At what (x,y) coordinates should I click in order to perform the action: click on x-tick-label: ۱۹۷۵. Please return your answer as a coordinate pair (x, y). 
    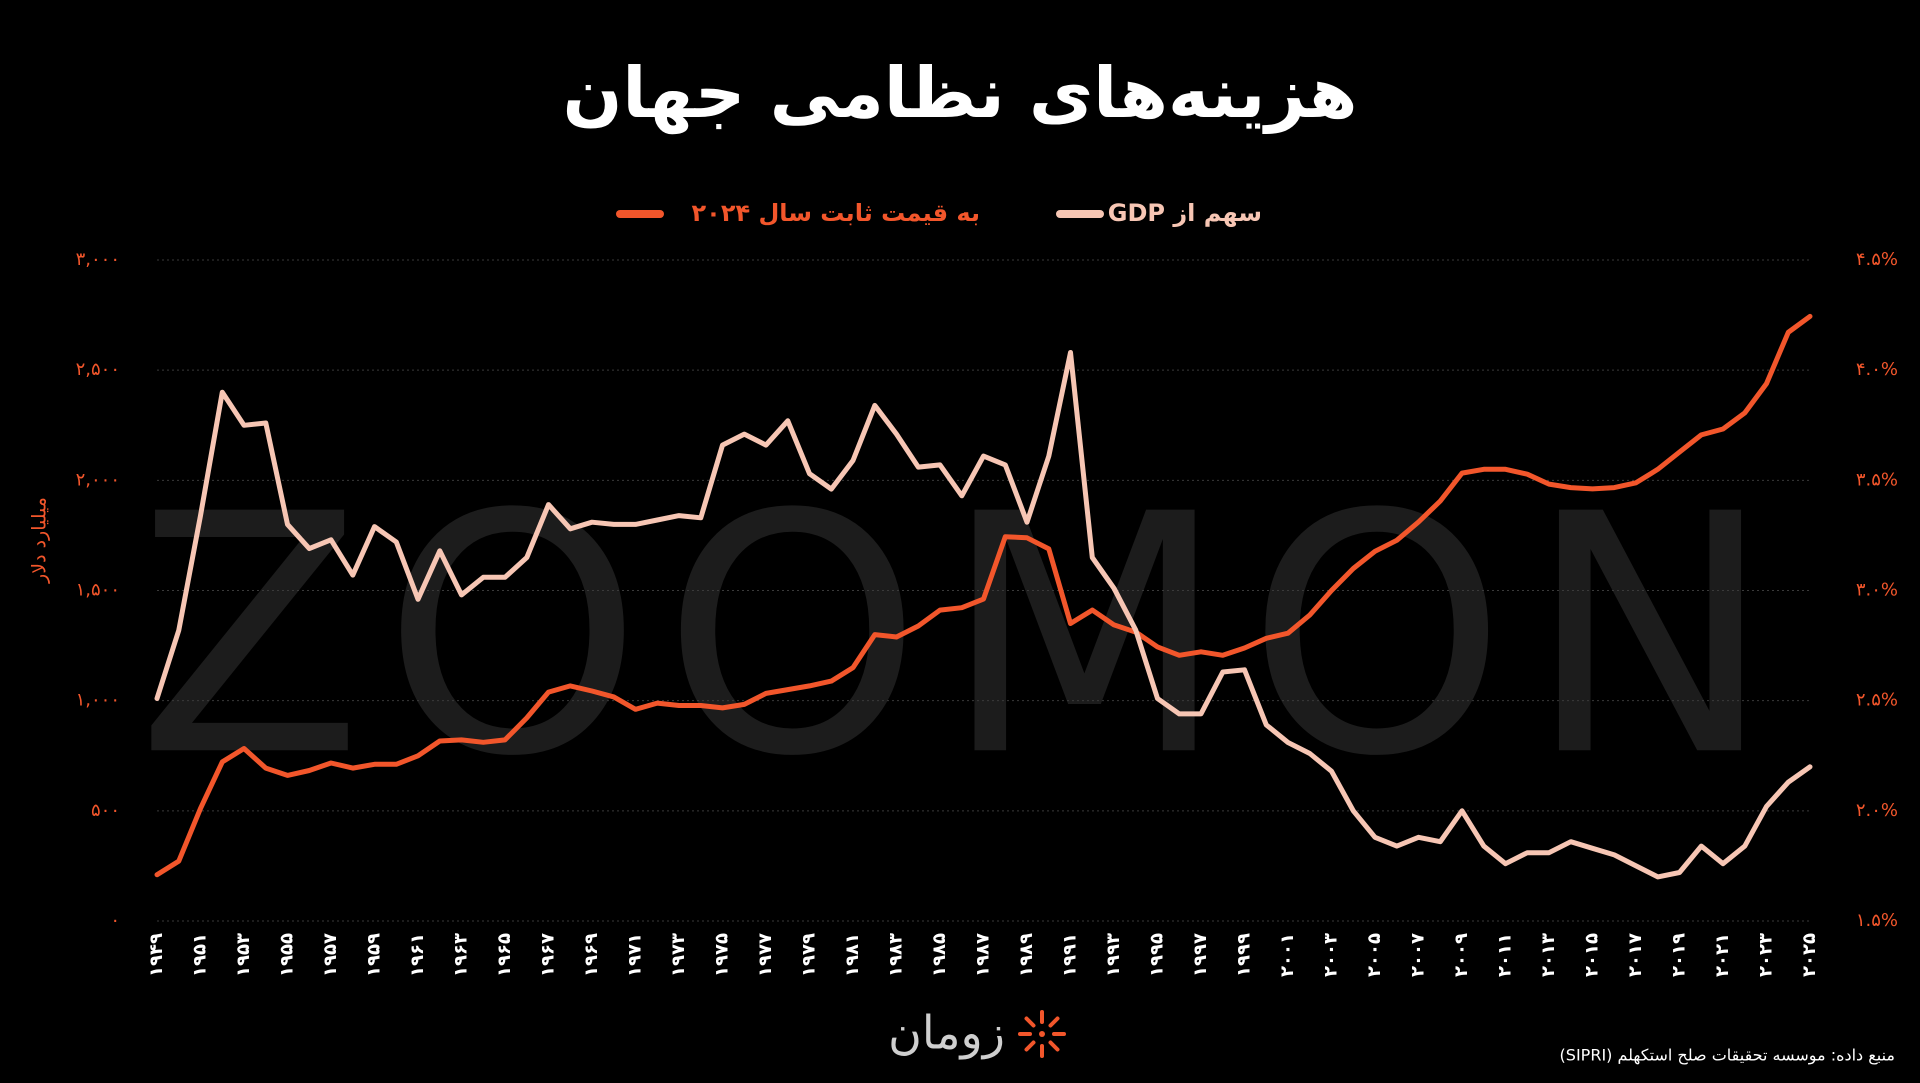
    Looking at the image, I should click on (722, 955).